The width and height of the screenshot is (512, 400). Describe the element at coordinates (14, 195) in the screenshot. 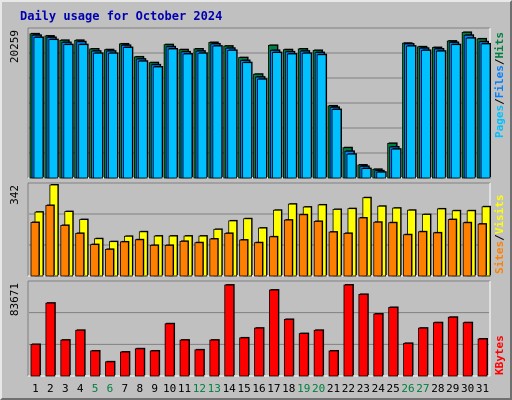

I see `visits-max-label: 342` at that location.